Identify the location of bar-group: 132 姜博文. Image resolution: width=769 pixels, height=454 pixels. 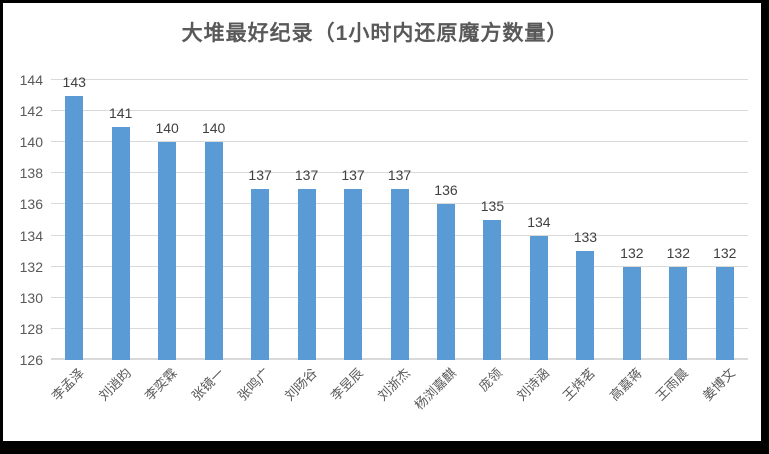
(724, 242).